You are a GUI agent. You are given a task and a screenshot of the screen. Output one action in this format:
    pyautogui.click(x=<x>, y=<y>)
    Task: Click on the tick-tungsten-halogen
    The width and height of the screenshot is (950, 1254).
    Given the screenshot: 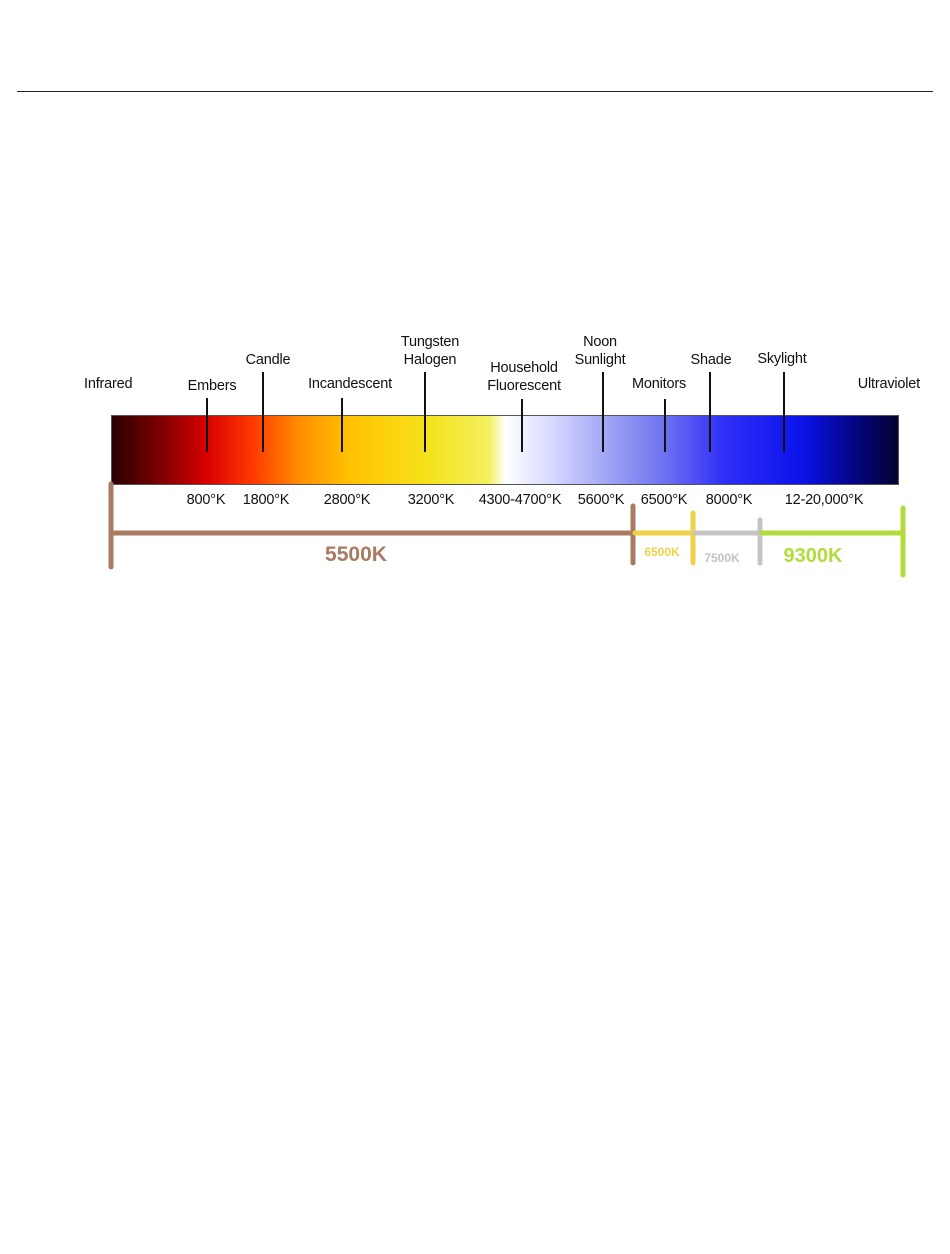 What is the action you would take?
    pyautogui.click(x=425, y=412)
    